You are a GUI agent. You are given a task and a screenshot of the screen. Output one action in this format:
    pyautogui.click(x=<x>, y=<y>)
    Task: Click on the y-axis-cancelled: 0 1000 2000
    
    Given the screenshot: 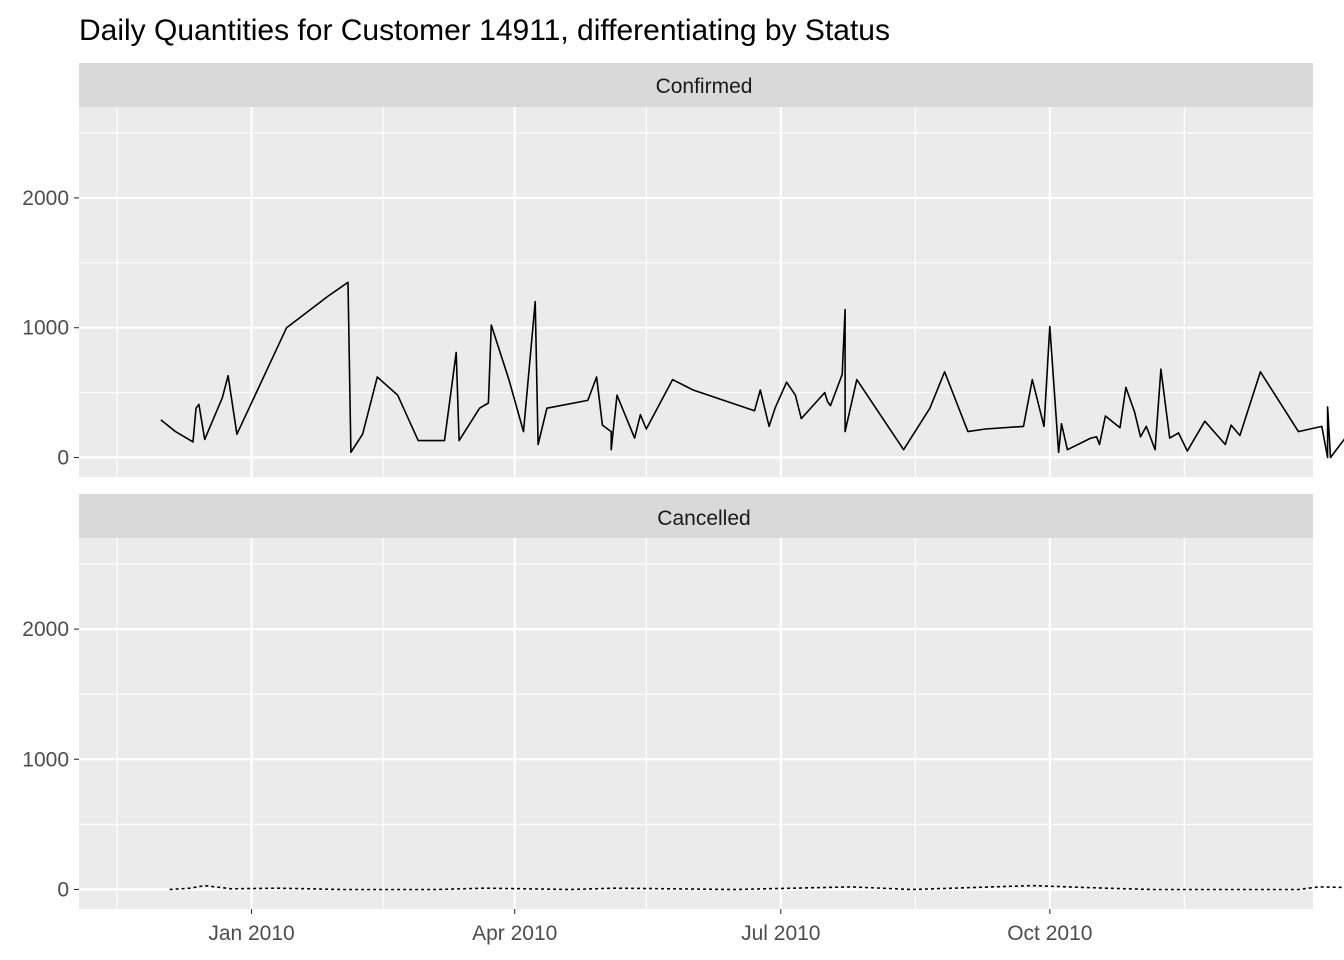 What is the action you would take?
    pyautogui.click(x=50, y=759)
    